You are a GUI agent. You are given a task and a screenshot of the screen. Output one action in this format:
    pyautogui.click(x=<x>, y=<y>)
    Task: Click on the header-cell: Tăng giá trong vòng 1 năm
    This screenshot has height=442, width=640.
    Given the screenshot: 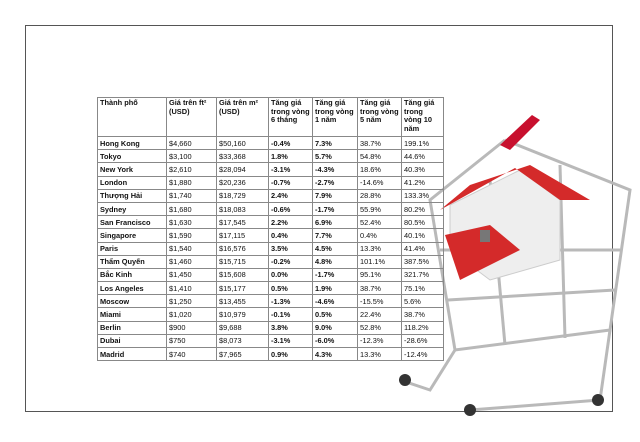 What is the action you would take?
    pyautogui.click(x=335, y=117)
    